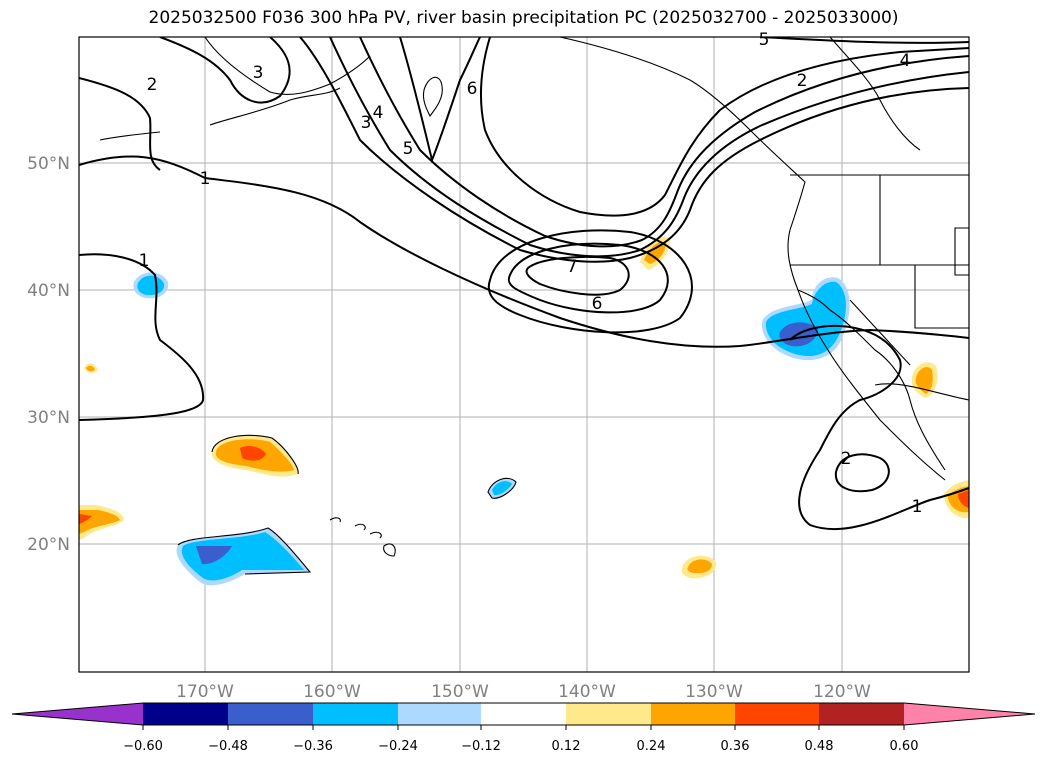  I want to click on lon-label-150w: 150°W, so click(460, 692).